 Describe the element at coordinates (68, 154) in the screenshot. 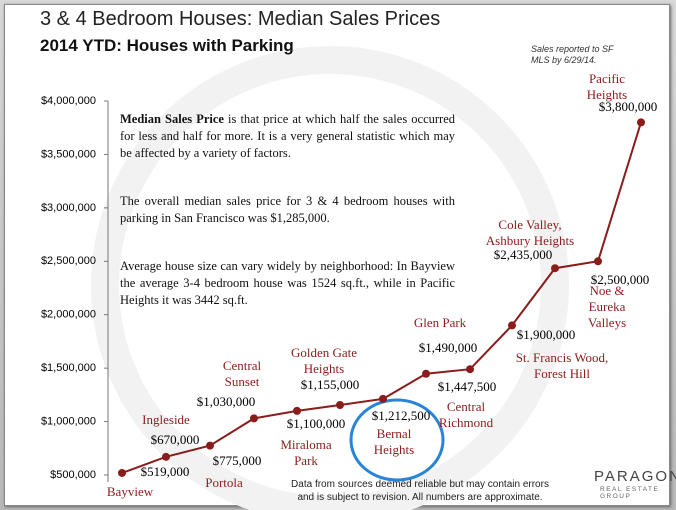

I see `y-tick-label: $3,500,000` at that location.